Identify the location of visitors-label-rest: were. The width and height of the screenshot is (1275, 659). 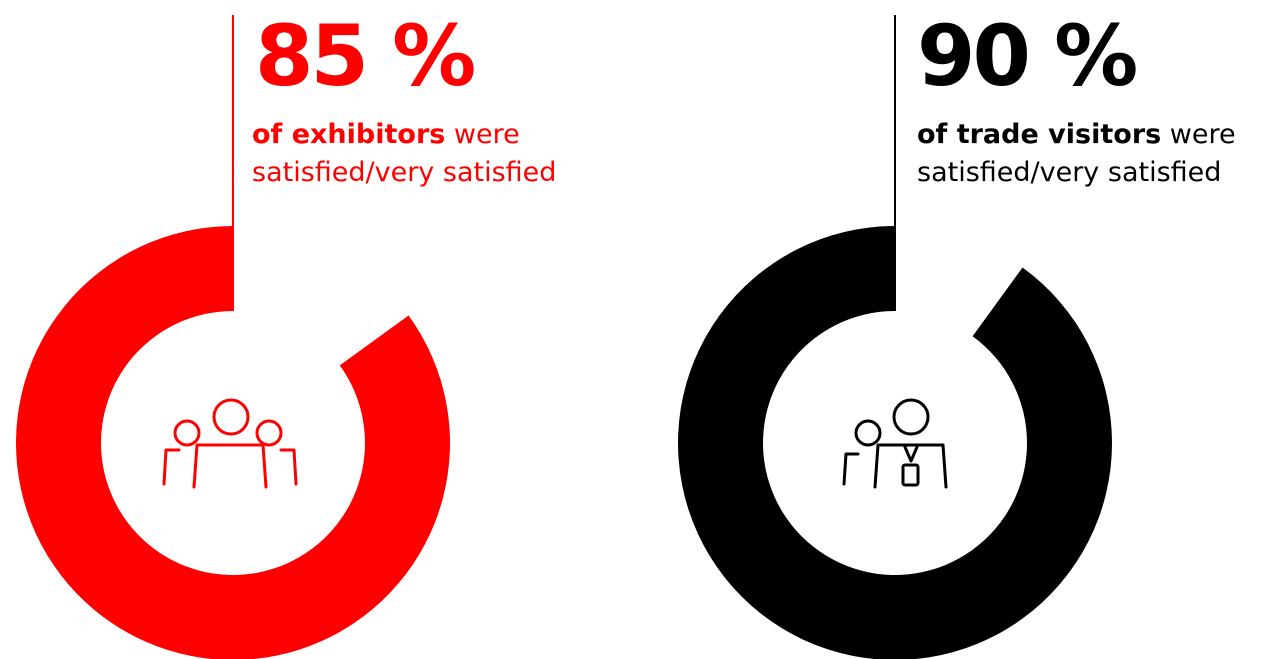
(1202, 134).